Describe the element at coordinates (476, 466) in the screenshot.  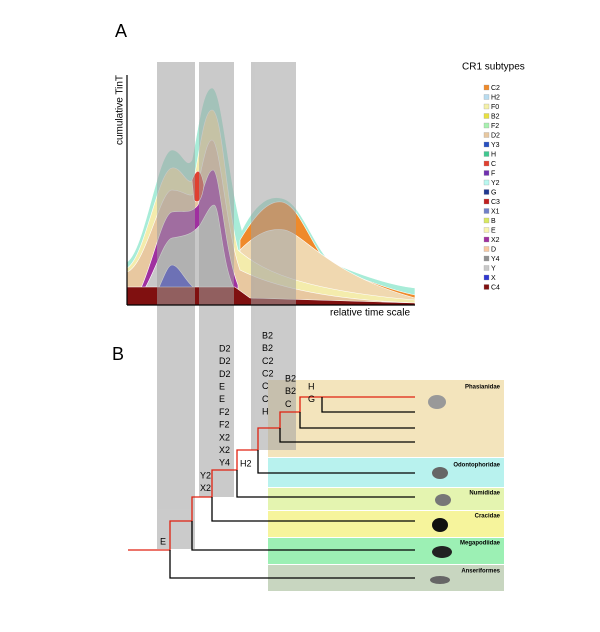
I see `clade-label: Odontophoridae` at that location.